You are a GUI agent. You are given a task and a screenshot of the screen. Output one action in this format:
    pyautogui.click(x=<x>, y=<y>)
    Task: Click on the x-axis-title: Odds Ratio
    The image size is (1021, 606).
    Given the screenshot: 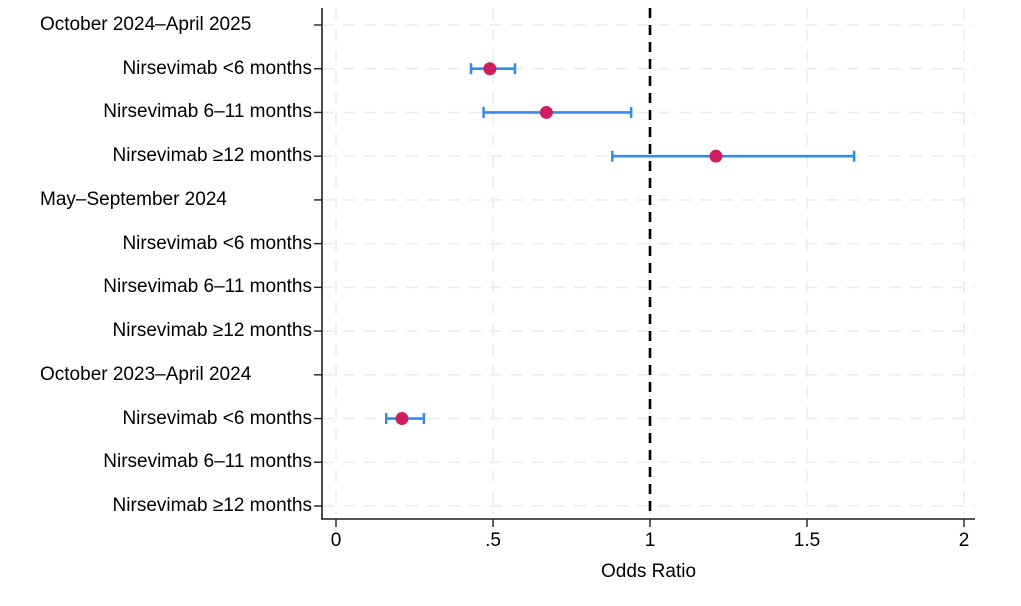 What is the action you would take?
    pyautogui.click(x=648, y=571)
    